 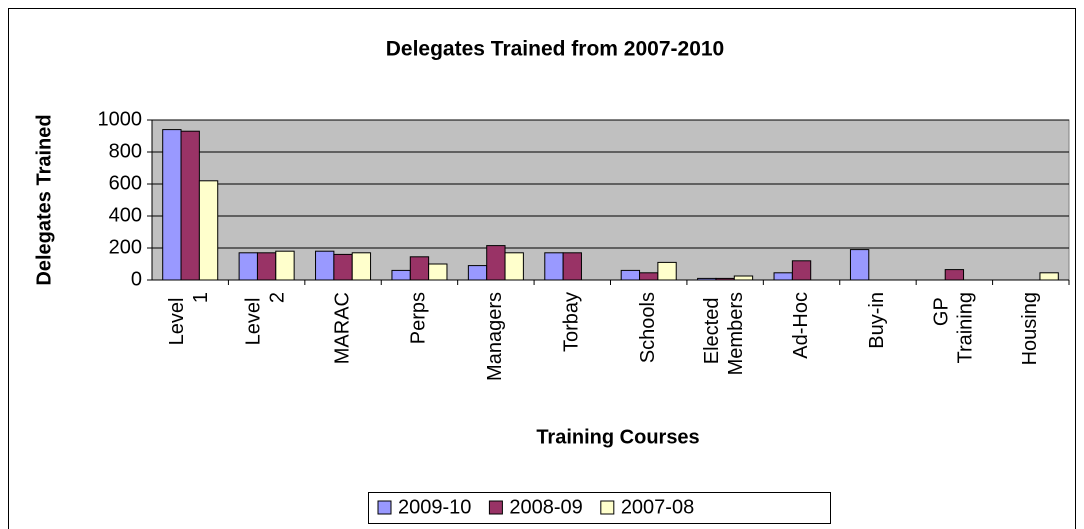 I want to click on y-tick-label: 600, so click(x=125, y=183).